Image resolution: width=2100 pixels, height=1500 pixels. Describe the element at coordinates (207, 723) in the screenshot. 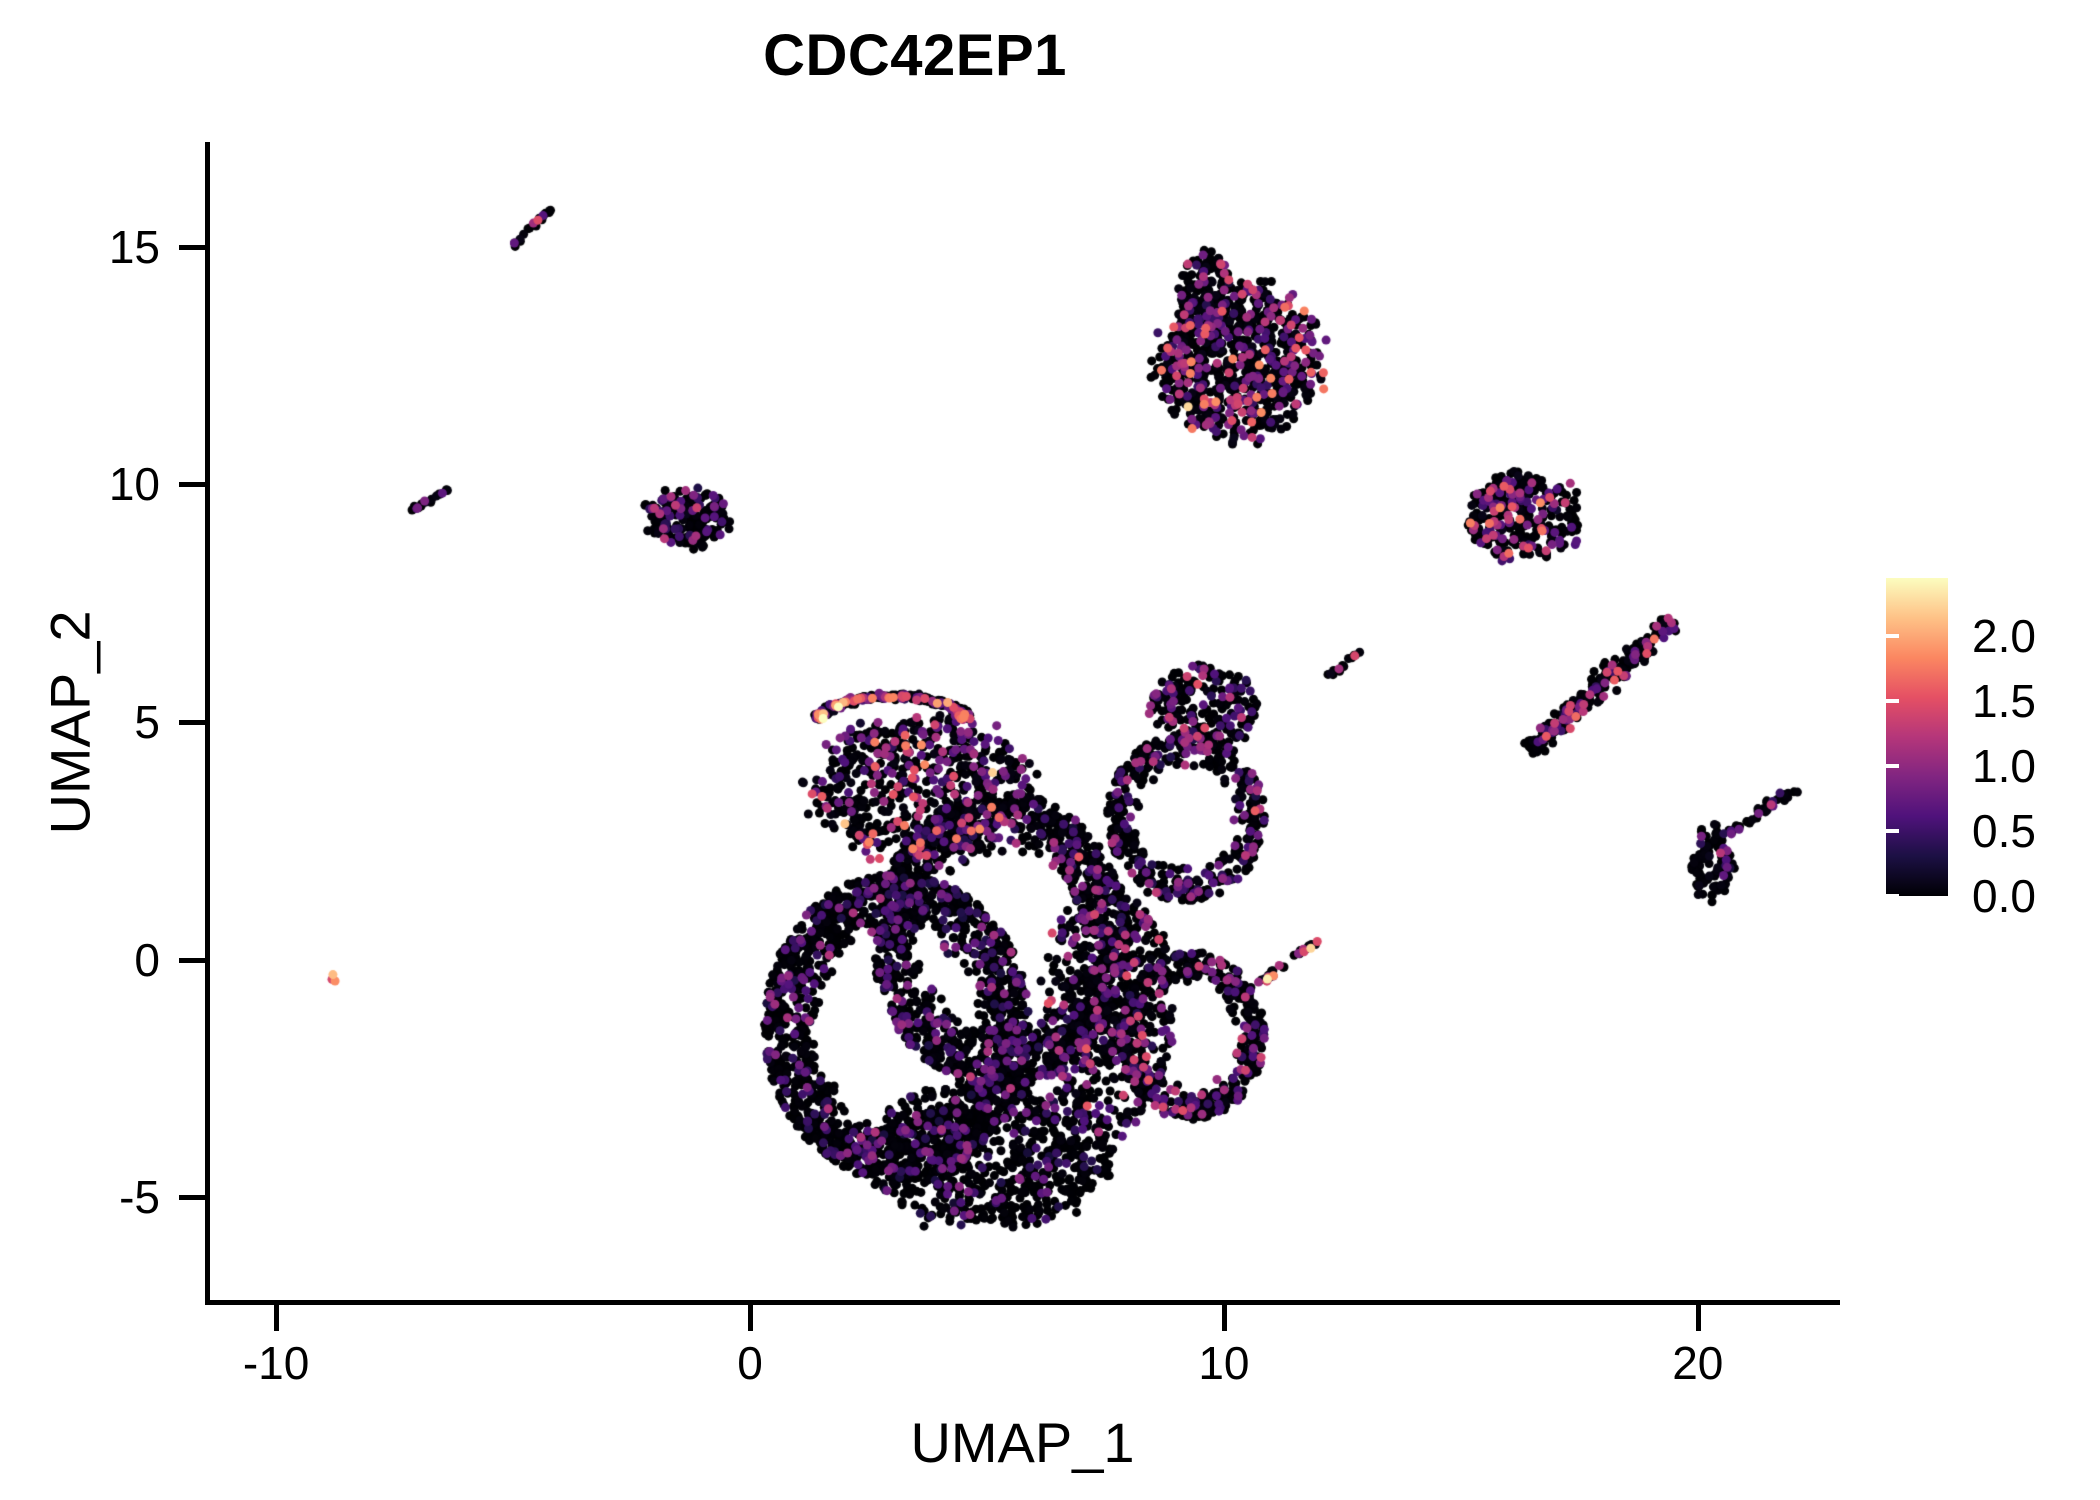

I see `y-axis-line` at that location.